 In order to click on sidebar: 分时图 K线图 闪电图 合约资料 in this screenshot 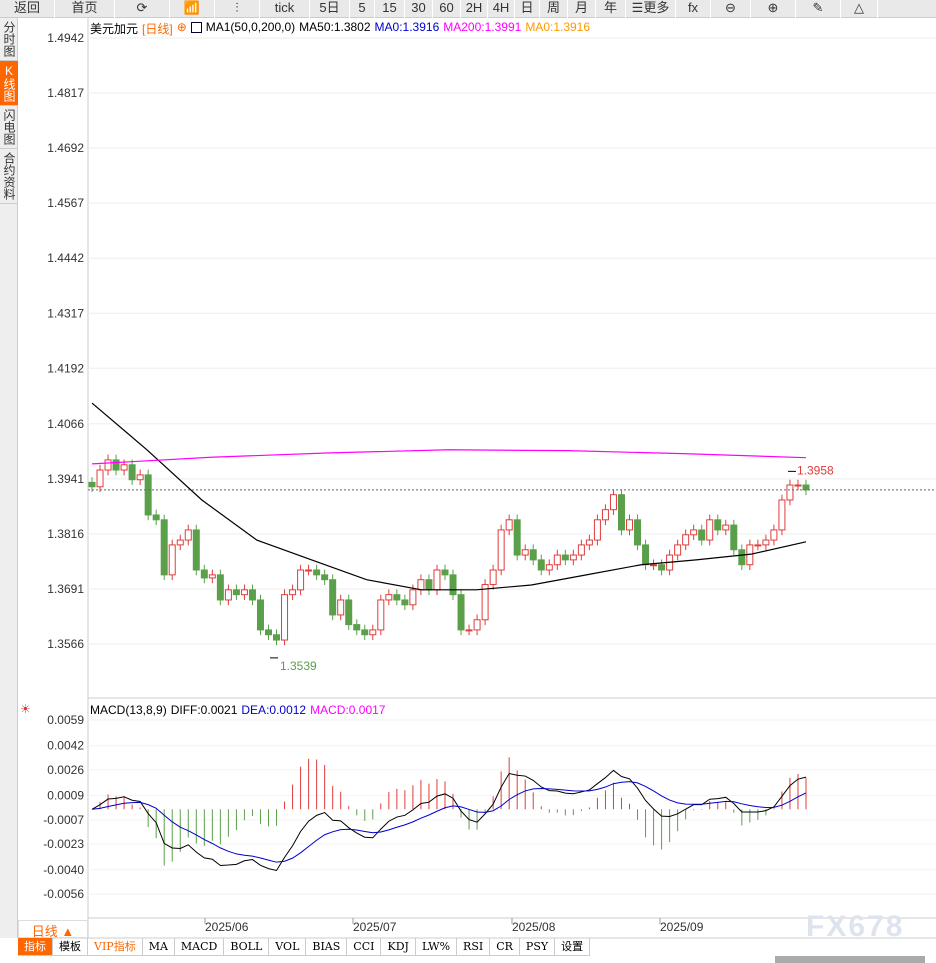, I will do `click(9, 478)`.